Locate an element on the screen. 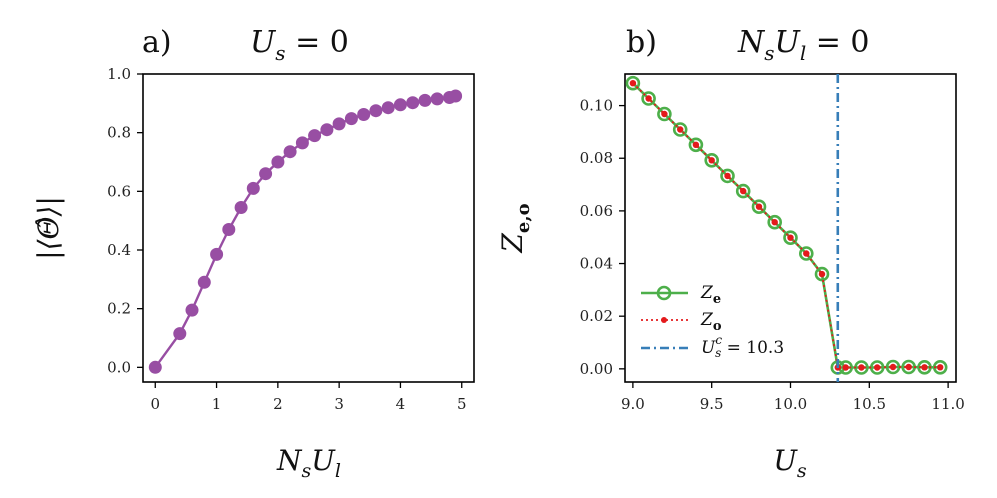 This screenshot has width=997, height=498. panel-b-title: NsUl = 0 is located at coordinates (803, 45).